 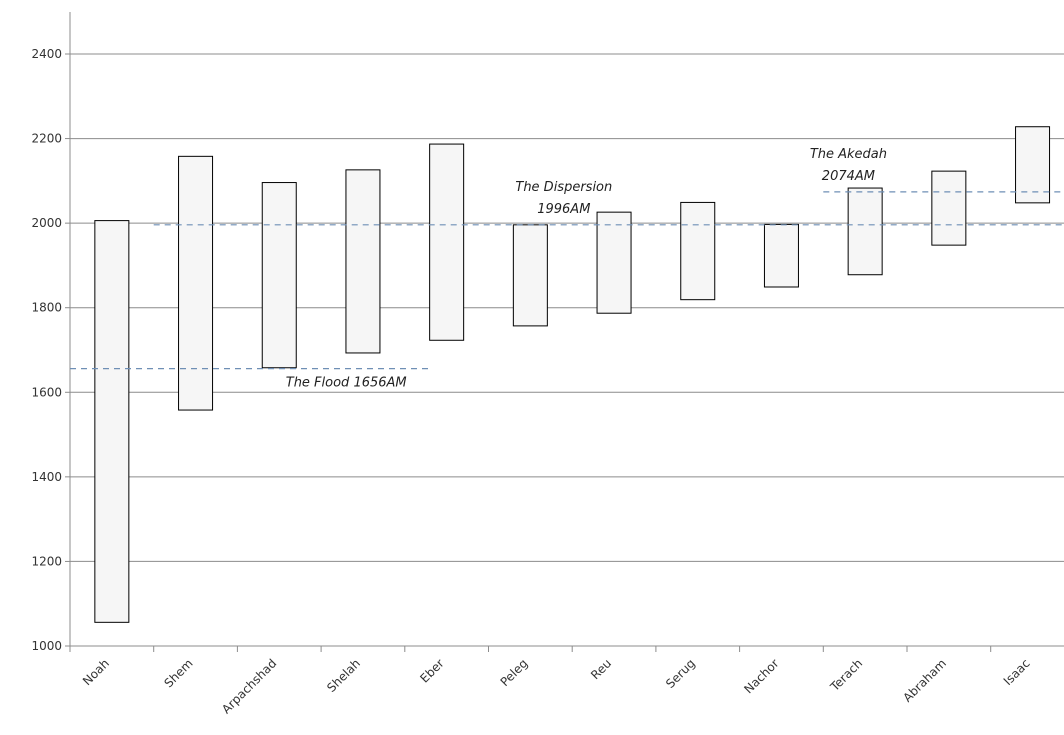 What do you see at coordinates (447, 242) in the screenshot?
I see `bar-eber` at bounding box center [447, 242].